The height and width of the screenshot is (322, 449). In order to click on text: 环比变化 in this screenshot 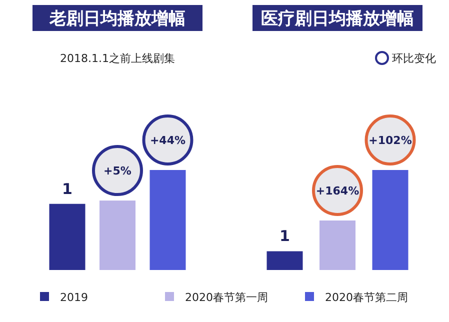, I will do `click(414, 58)`.